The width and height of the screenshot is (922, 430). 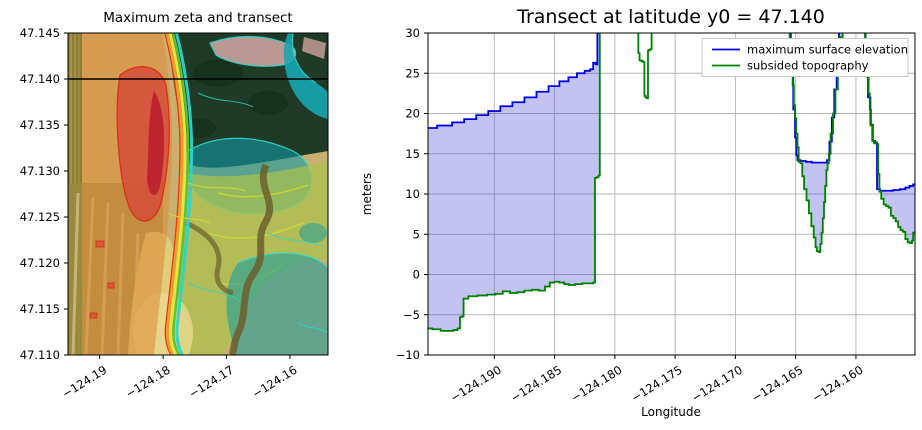 What do you see at coordinates (412, 114) in the screenshot?
I see `y-tick-label: 20` at bounding box center [412, 114].